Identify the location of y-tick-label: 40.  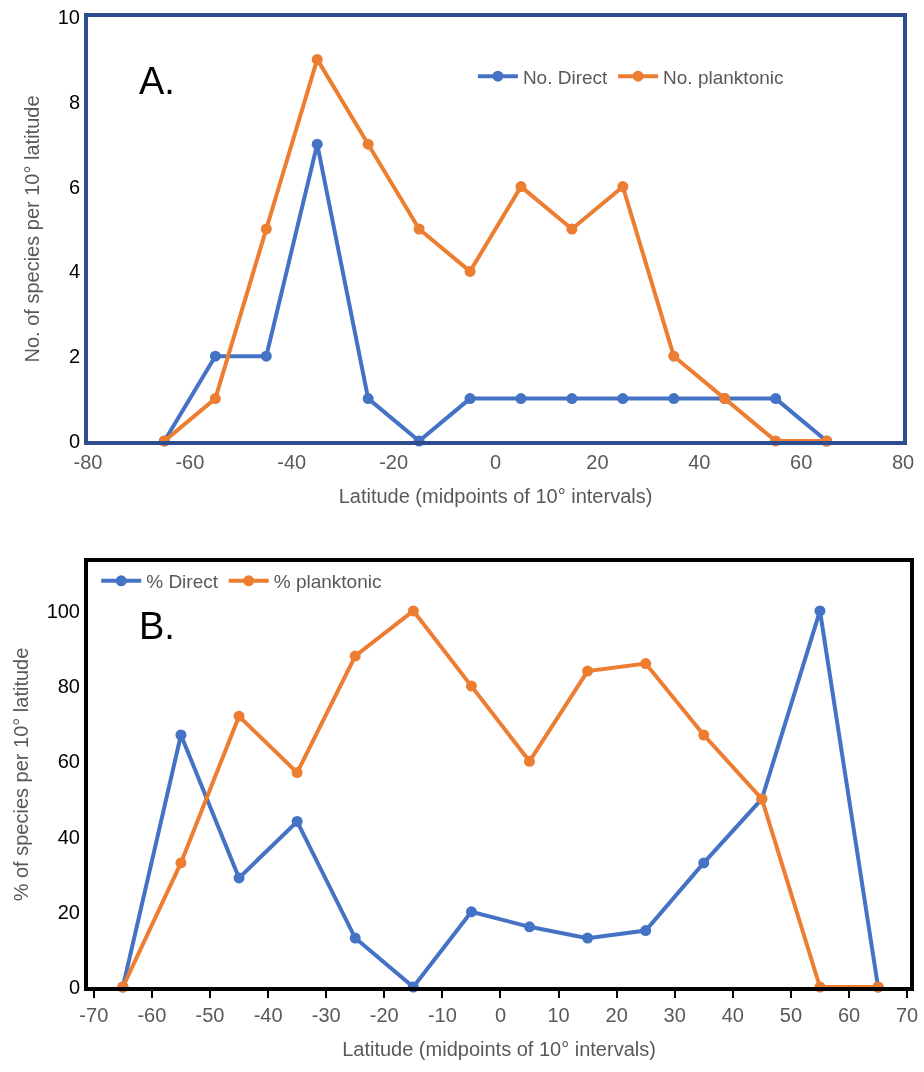
(68, 836).